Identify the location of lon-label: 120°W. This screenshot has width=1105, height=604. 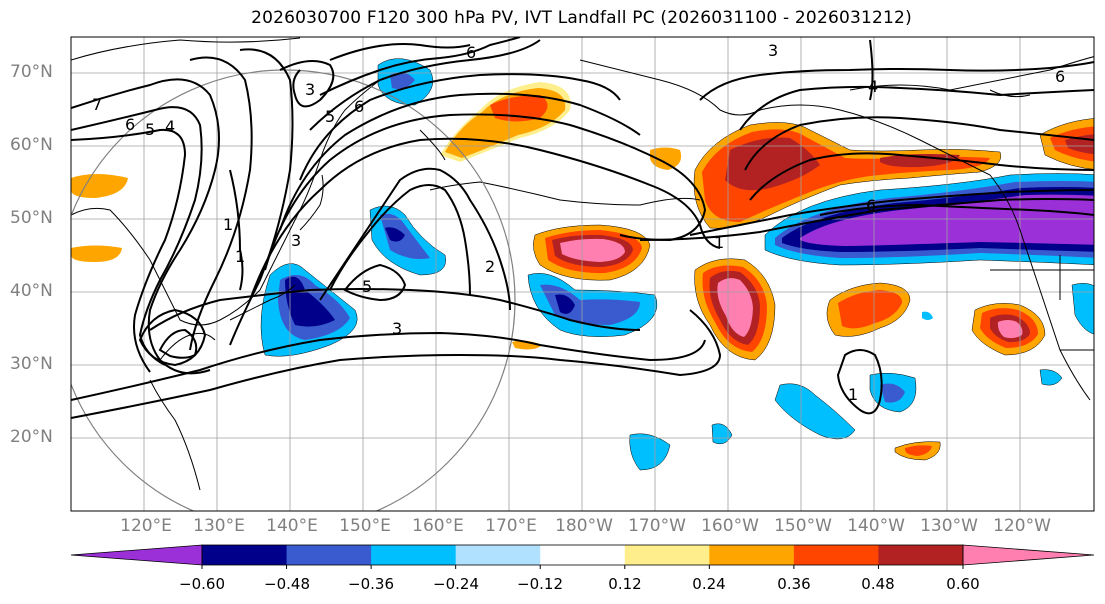
(1022, 526).